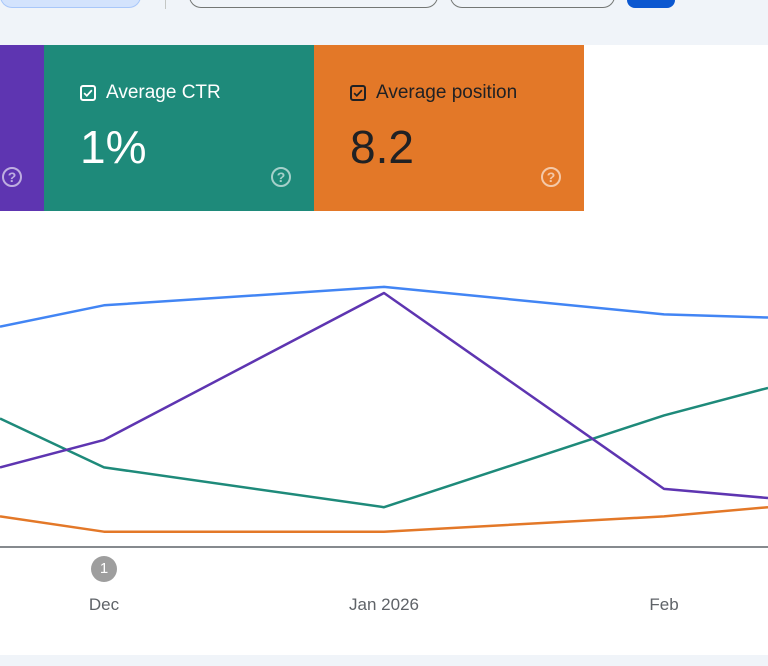 The width and height of the screenshot is (768, 666). What do you see at coordinates (384, 604) in the screenshot?
I see `x-tick-label: Jan 2026` at bounding box center [384, 604].